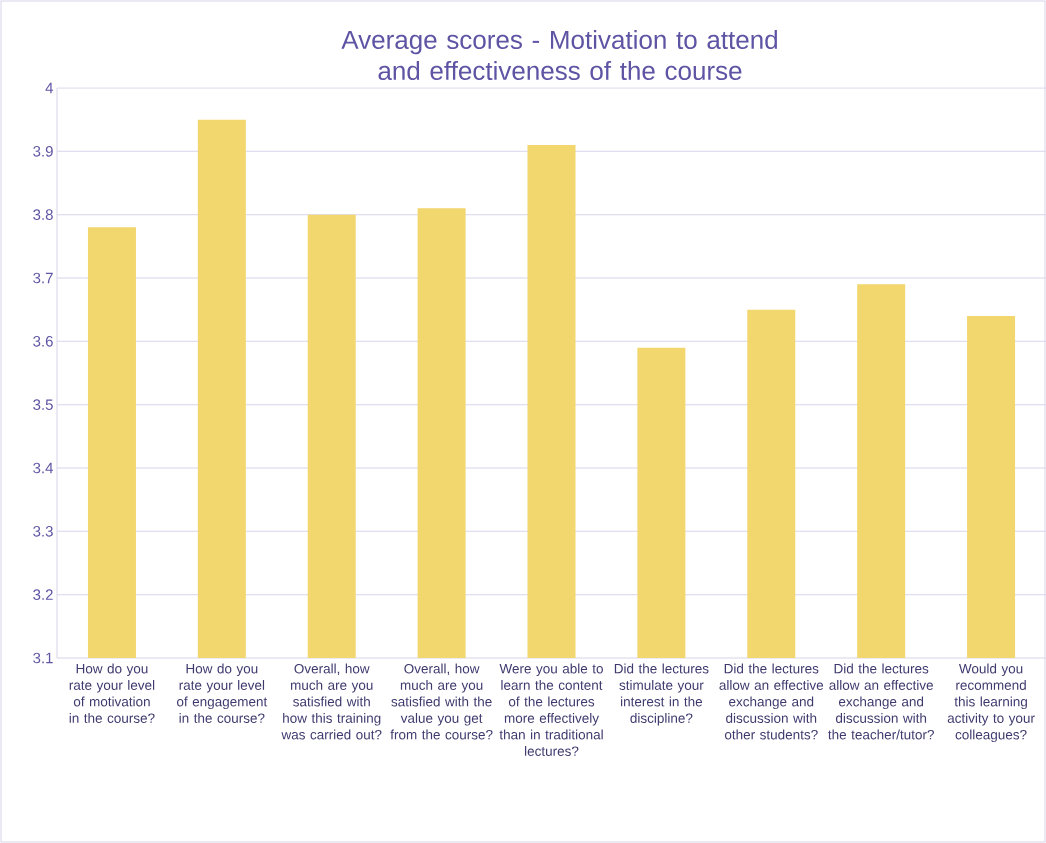 The width and height of the screenshot is (1046, 843). What do you see at coordinates (43, 214) in the screenshot?
I see `y-tick-label: 3.8` at bounding box center [43, 214].